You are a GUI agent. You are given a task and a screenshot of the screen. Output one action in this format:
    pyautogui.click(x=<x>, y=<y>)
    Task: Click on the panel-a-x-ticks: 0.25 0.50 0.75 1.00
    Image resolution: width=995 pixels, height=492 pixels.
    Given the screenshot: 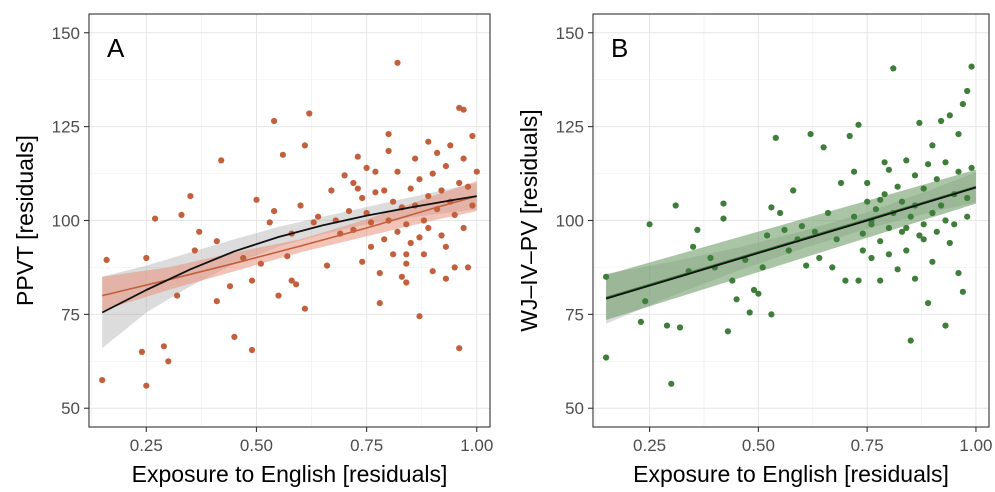 What is the action you would take?
    pyautogui.click(x=311, y=441)
    